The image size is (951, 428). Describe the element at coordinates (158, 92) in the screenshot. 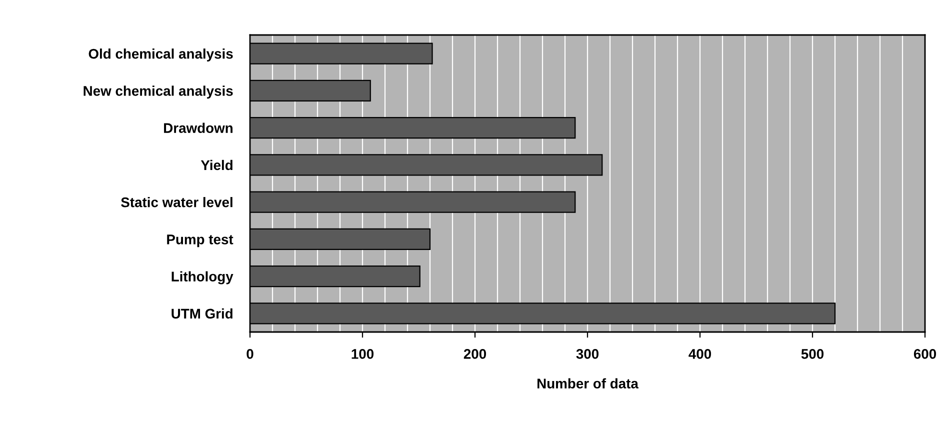

I see `y-tick-label: New chemical analysis` at that location.